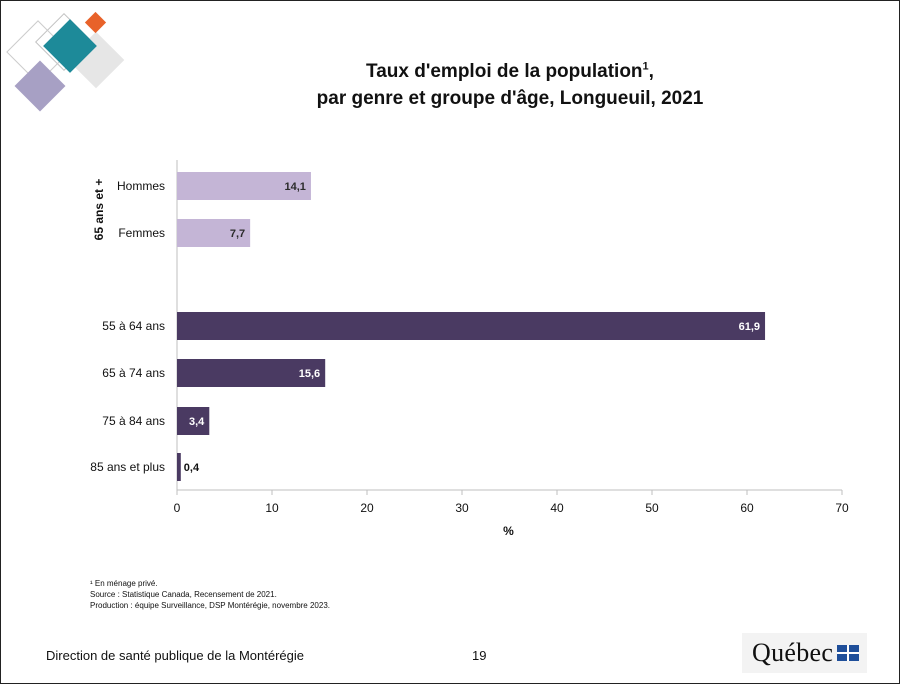  What do you see at coordinates (462, 508) in the screenshot?
I see `x-tick-label: 30` at bounding box center [462, 508].